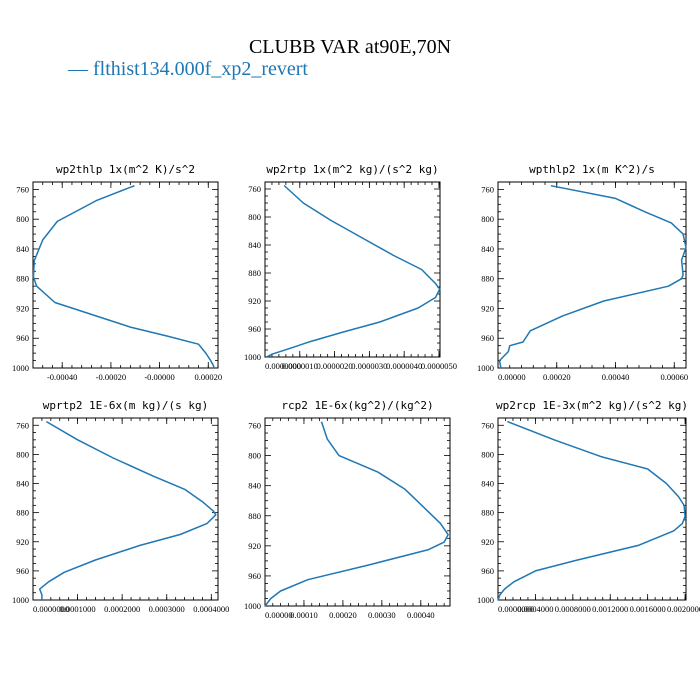 The height and width of the screenshot is (700, 700). I want to click on x-tick-label: -0.00000, so click(159, 377).